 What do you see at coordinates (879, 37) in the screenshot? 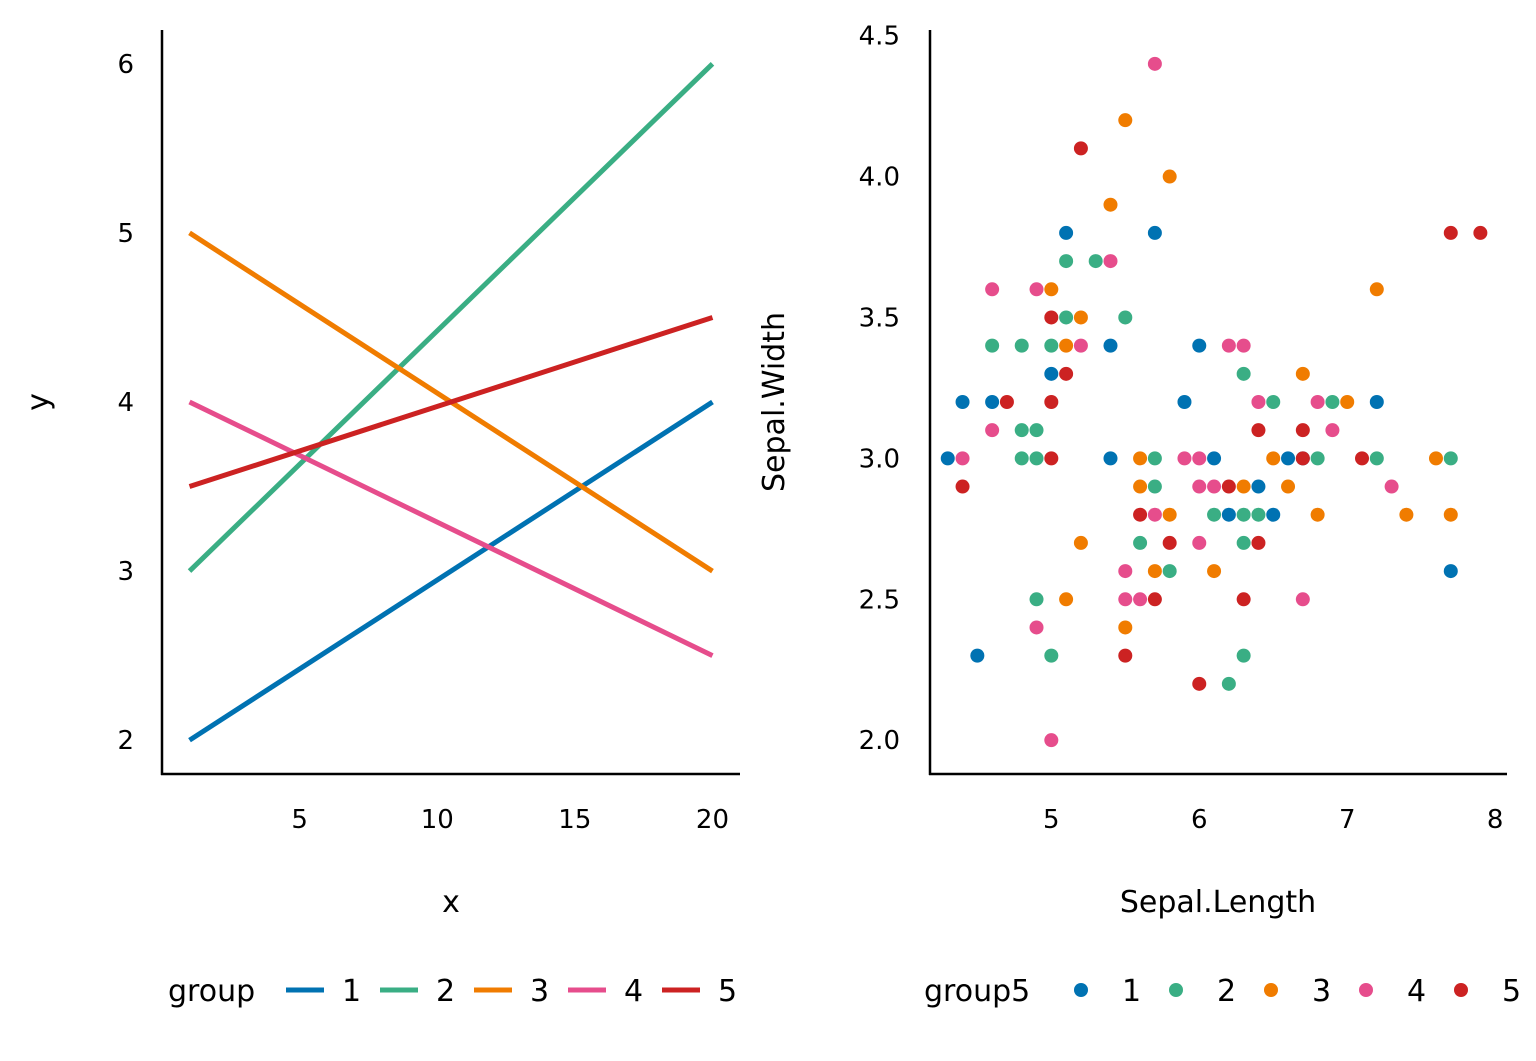
I see `y-tick-label: 4.5` at bounding box center [879, 37].